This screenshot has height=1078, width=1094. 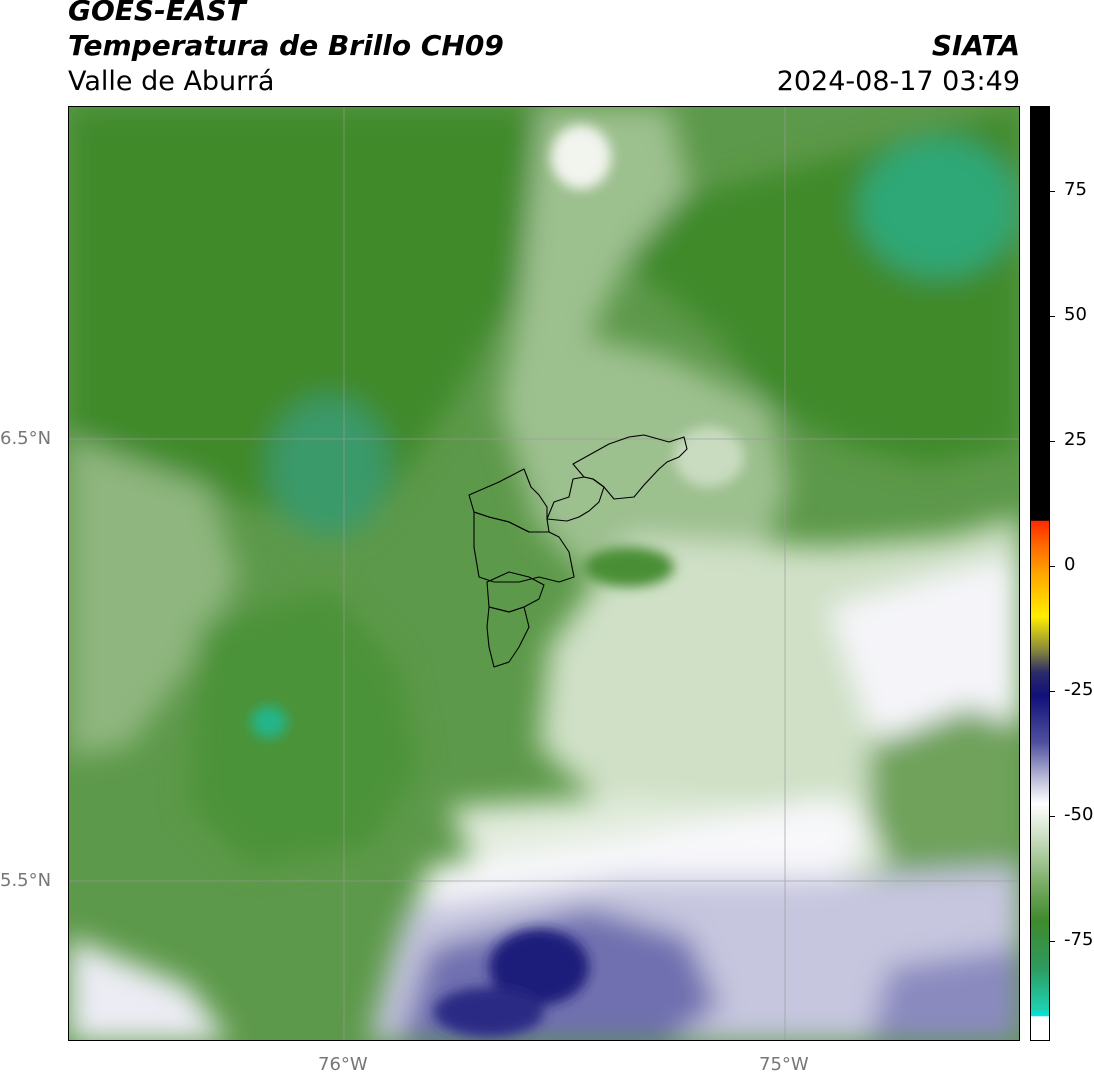 I want to click on colorbar-gradient, so click(x=1040, y=573).